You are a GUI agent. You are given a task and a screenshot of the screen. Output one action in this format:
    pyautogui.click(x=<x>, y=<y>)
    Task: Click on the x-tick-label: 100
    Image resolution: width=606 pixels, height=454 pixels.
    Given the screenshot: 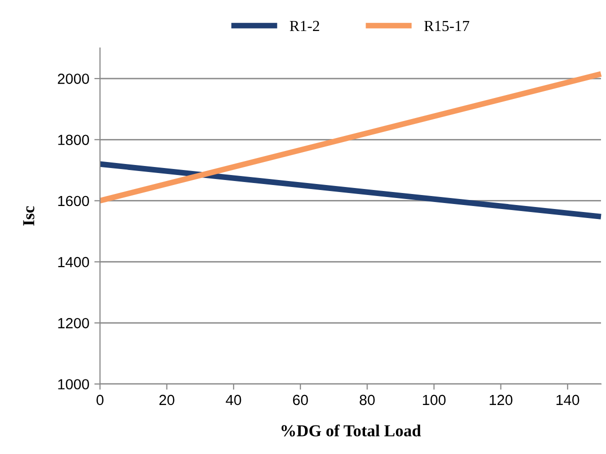 What is the action you would take?
    pyautogui.click(x=434, y=400)
    